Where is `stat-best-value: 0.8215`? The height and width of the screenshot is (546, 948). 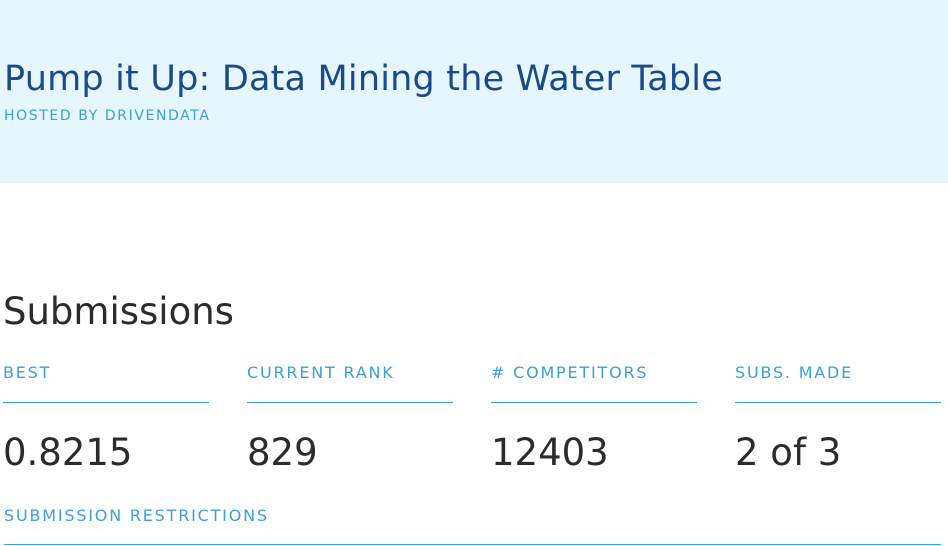
stat-best-value: 0.8215 is located at coordinates (68, 452).